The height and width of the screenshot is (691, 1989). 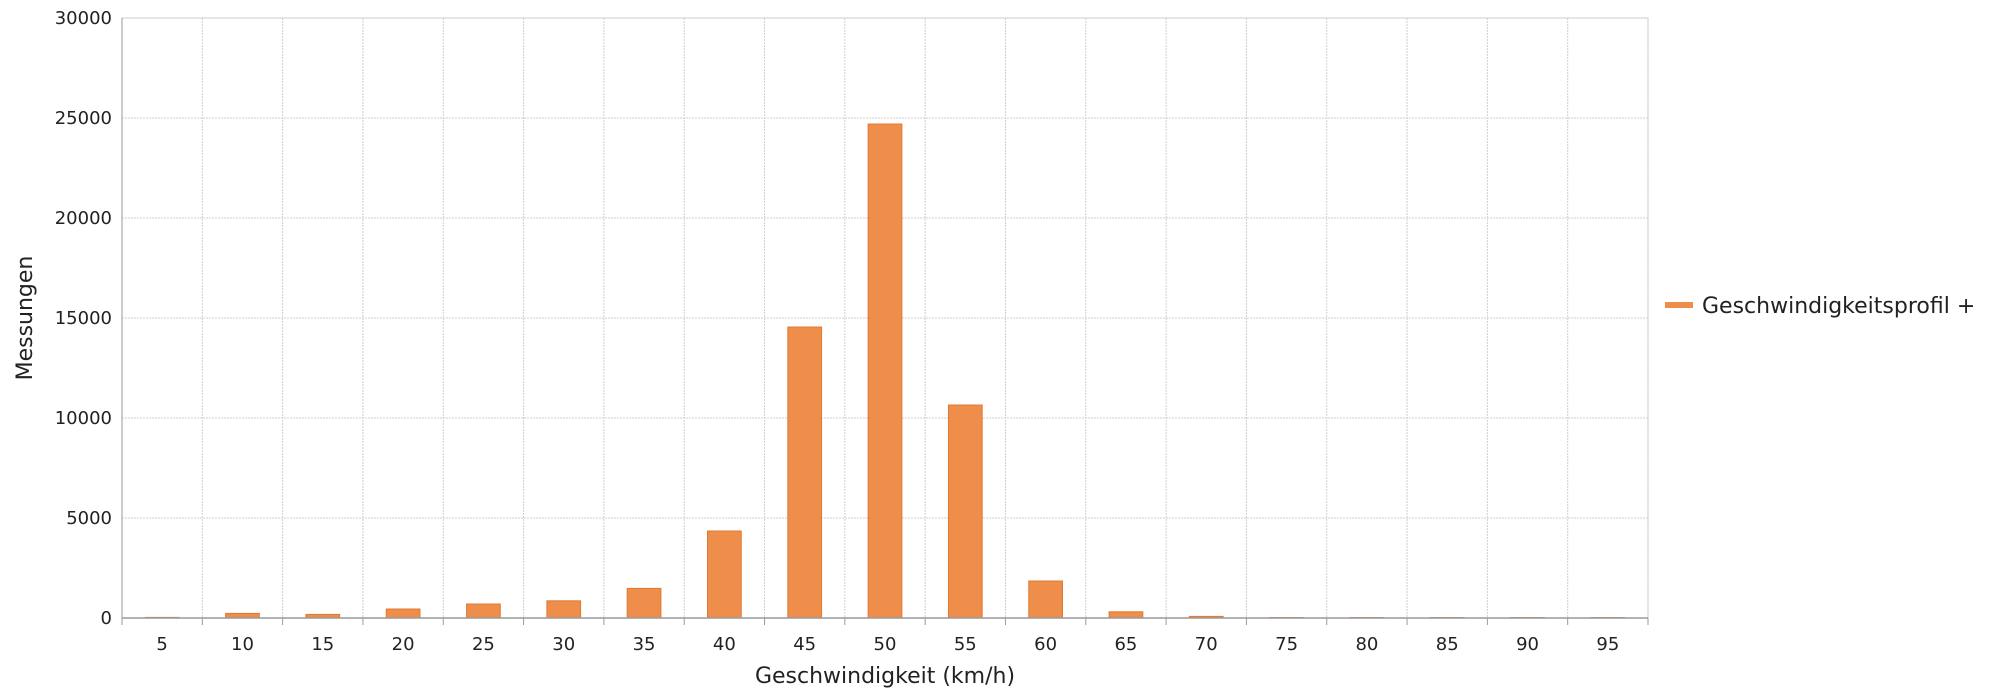 What do you see at coordinates (322, 644) in the screenshot?
I see `x-tick-label: 15` at bounding box center [322, 644].